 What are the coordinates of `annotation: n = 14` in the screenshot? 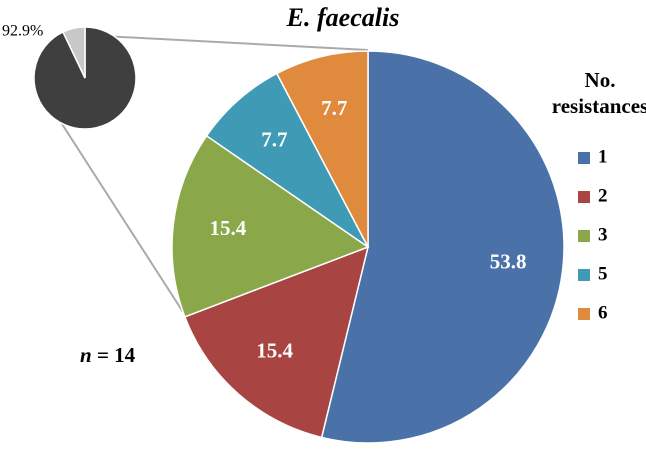 It's located at (108, 355).